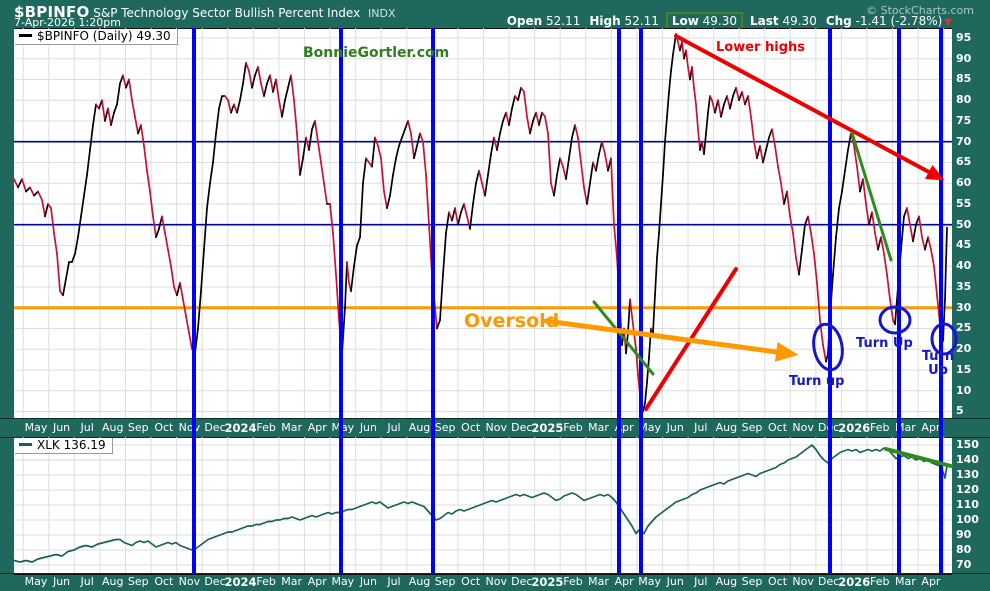 This screenshot has height=591, width=990. I want to click on lower-highs-annotation: Lower highs, so click(760, 47).